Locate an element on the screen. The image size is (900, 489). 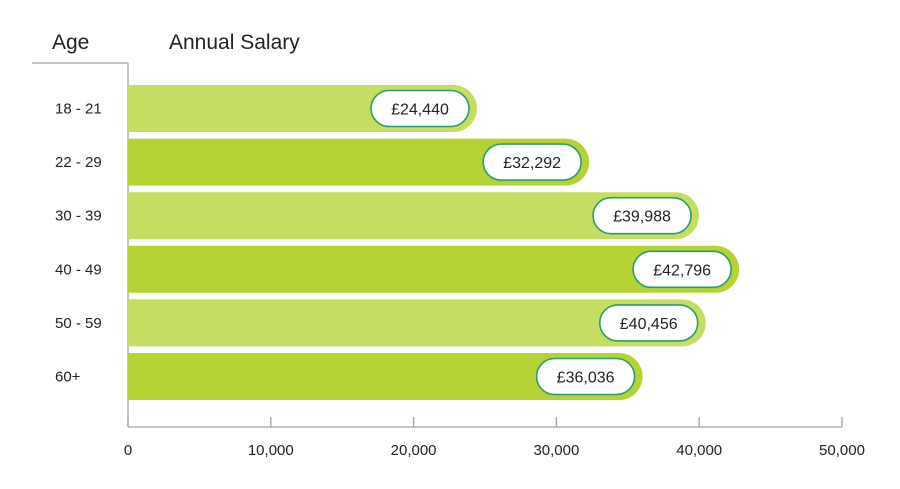
x-tick-label: 10,000 is located at coordinates (271, 450).